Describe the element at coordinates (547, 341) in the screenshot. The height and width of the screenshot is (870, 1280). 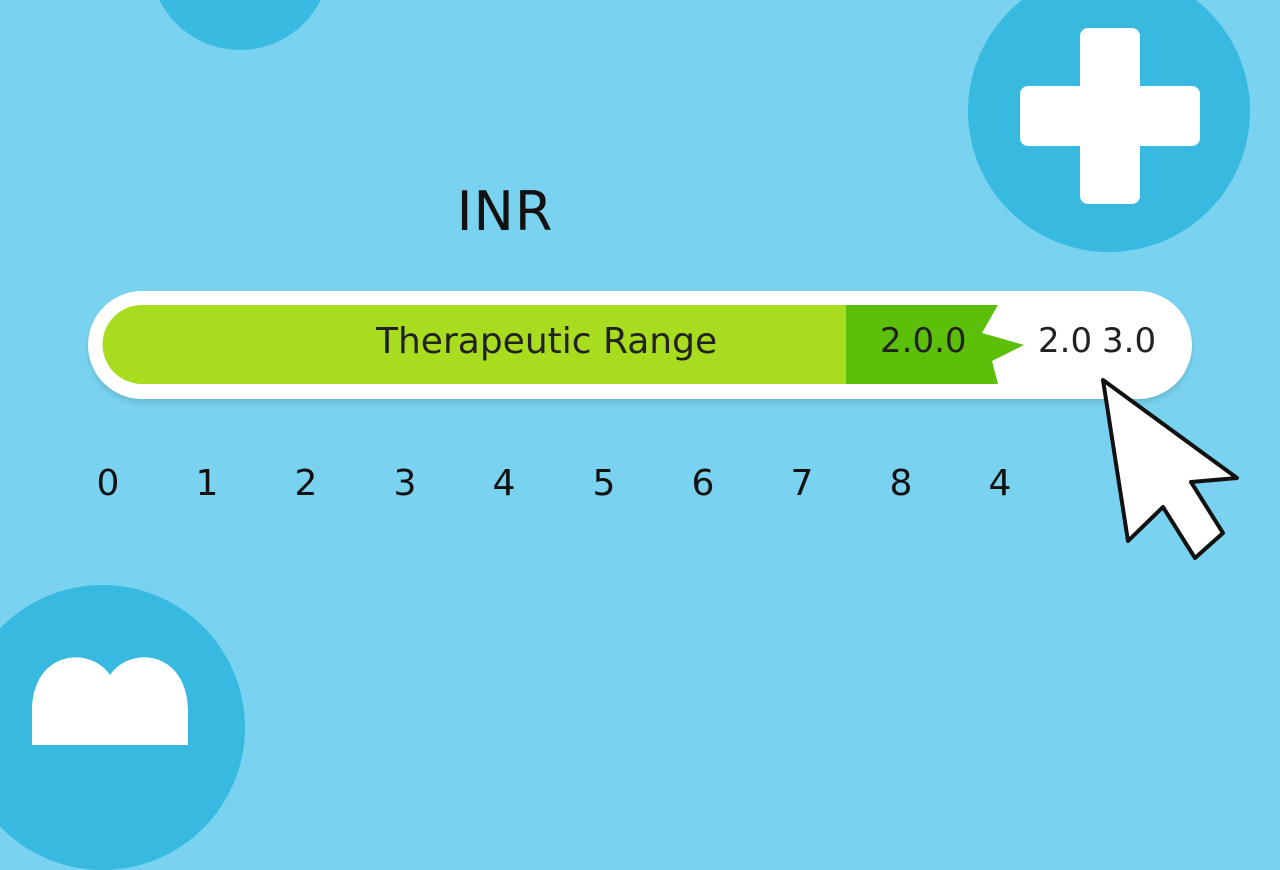
I see `therapeutic-range-label: Therapeutic Range` at that location.